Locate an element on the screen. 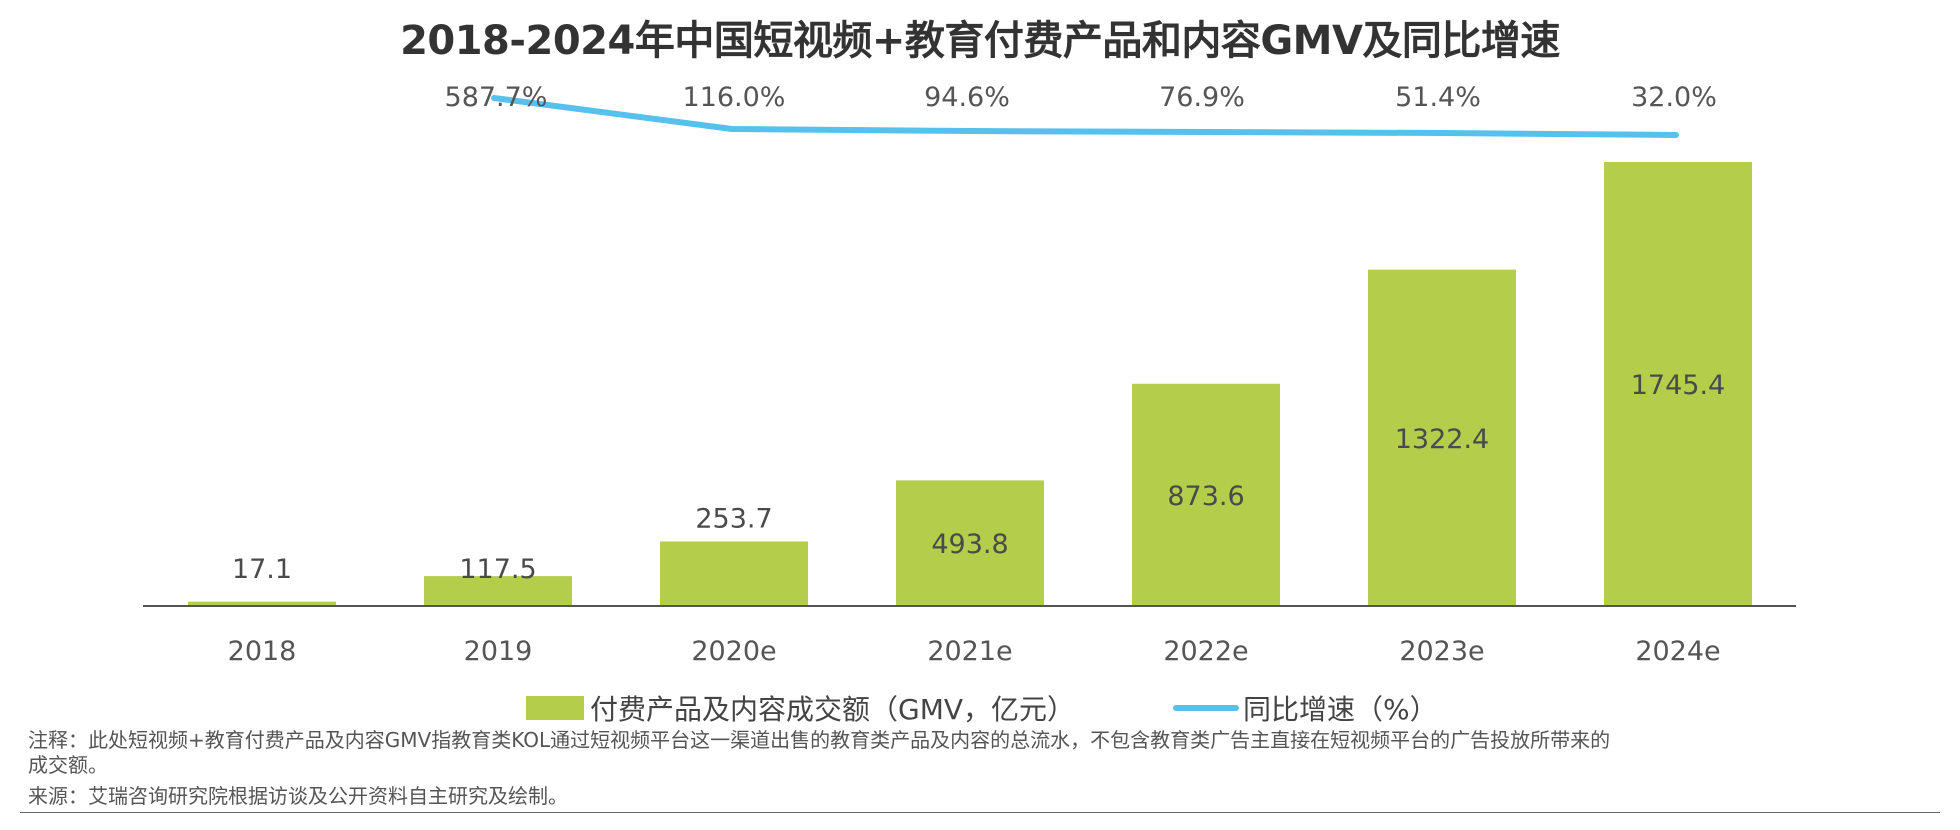 This screenshot has width=1960, height=830. bar-label-2018: 17.1 is located at coordinates (262, 569).